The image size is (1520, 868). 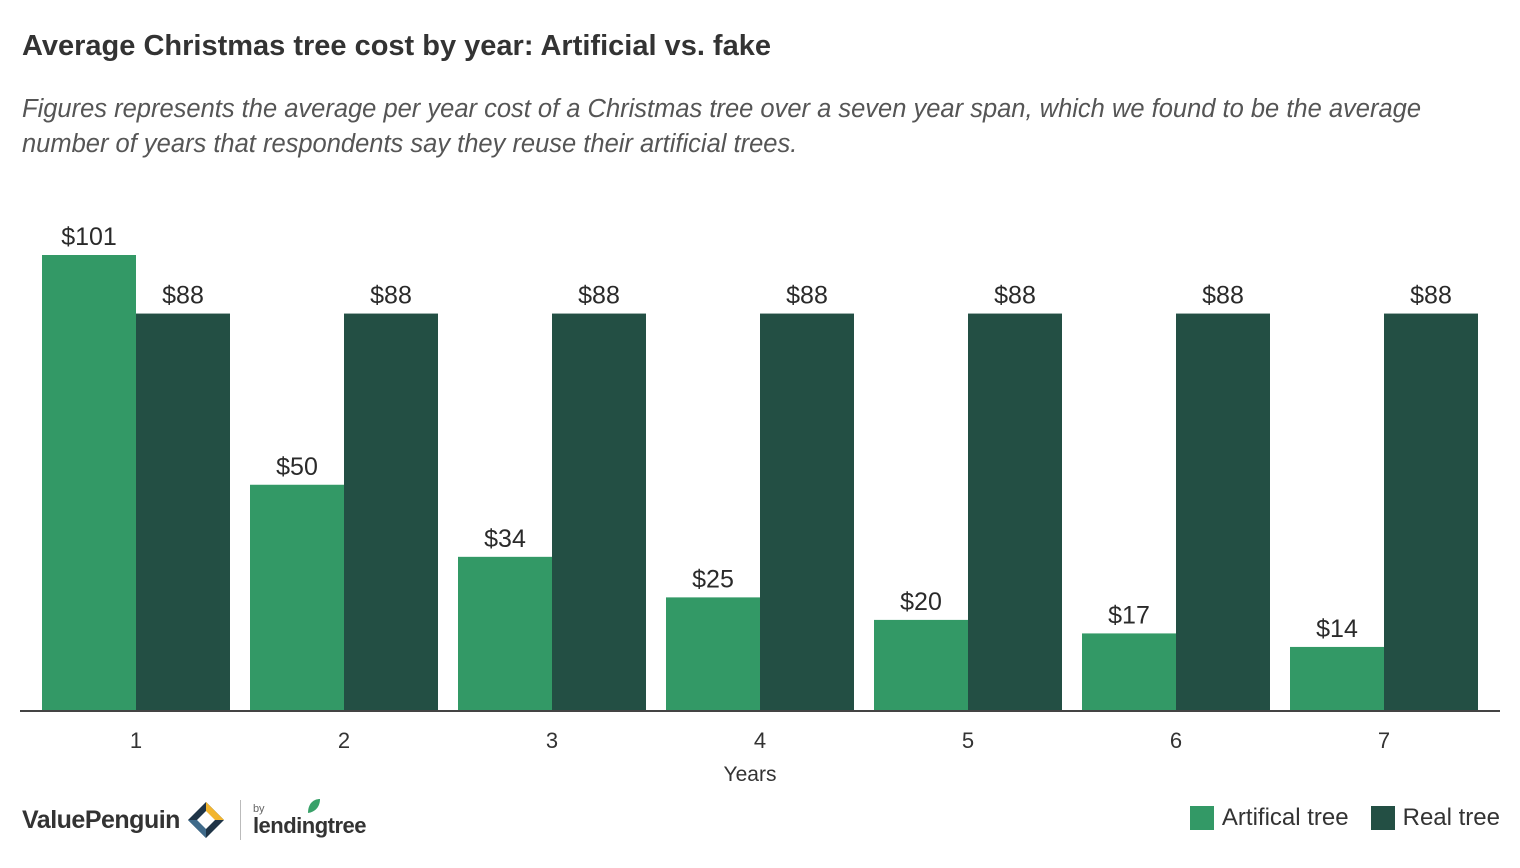 I want to click on brand-logo: ValuePenguin by lendingtree, so click(x=194, y=820).